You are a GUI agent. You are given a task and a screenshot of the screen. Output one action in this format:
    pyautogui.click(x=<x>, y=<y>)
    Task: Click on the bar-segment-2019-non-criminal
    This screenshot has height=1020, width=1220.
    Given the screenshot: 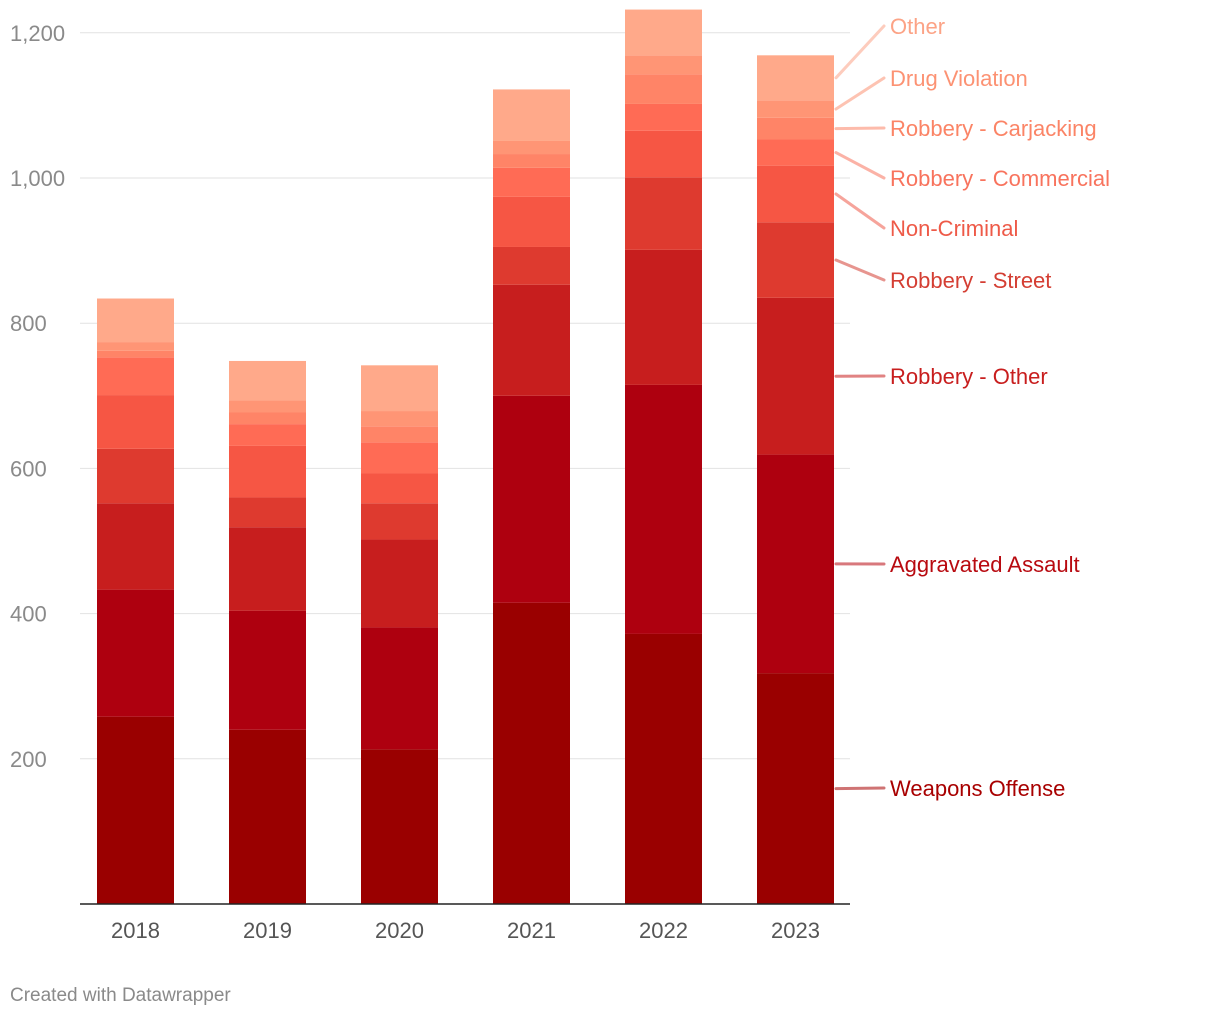 What is the action you would take?
    pyautogui.click(x=267, y=471)
    